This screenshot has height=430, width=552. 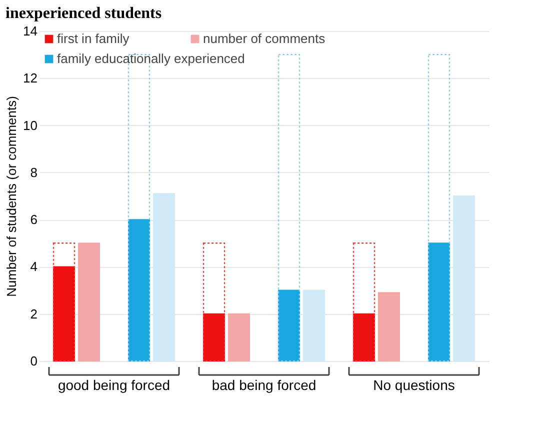 I want to click on legend-label: first in family, so click(x=93, y=38).